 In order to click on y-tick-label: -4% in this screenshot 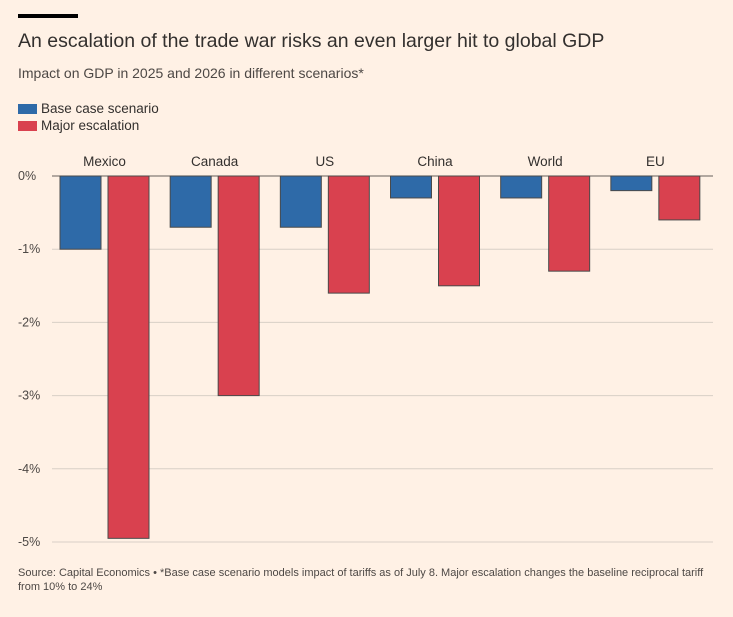, I will do `click(29, 469)`.